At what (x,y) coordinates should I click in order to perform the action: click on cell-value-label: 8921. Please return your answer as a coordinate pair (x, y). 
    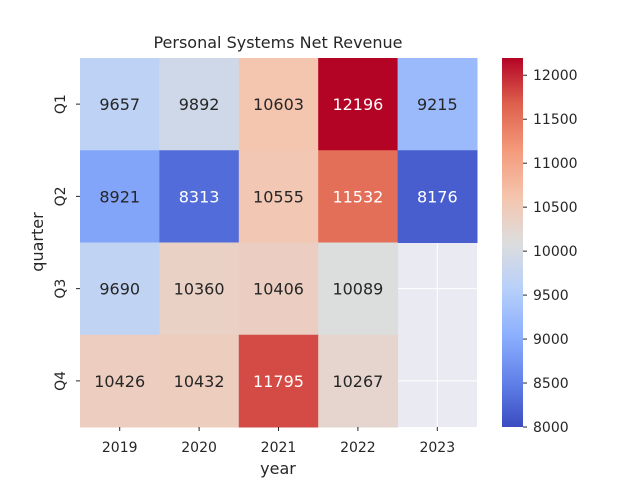
    Looking at the image, I should click on (119, 196).